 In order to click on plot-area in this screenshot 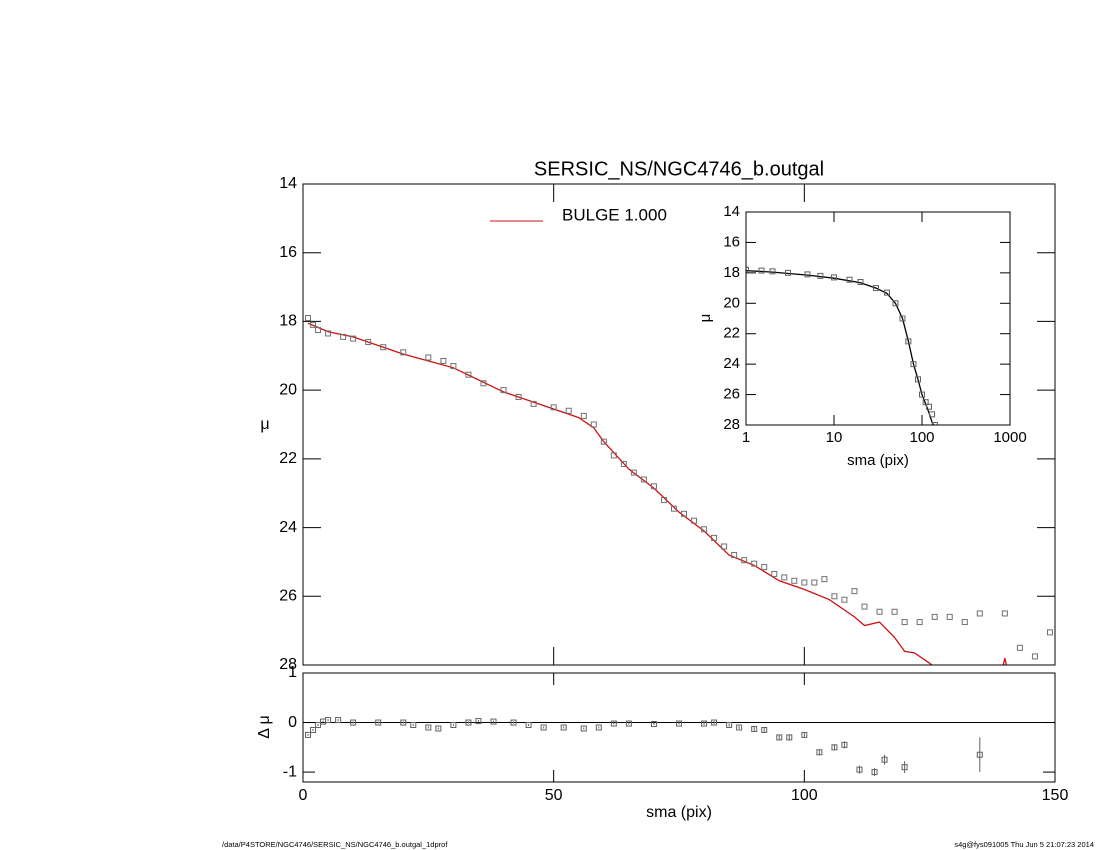, I will do `click(842, 345)`.